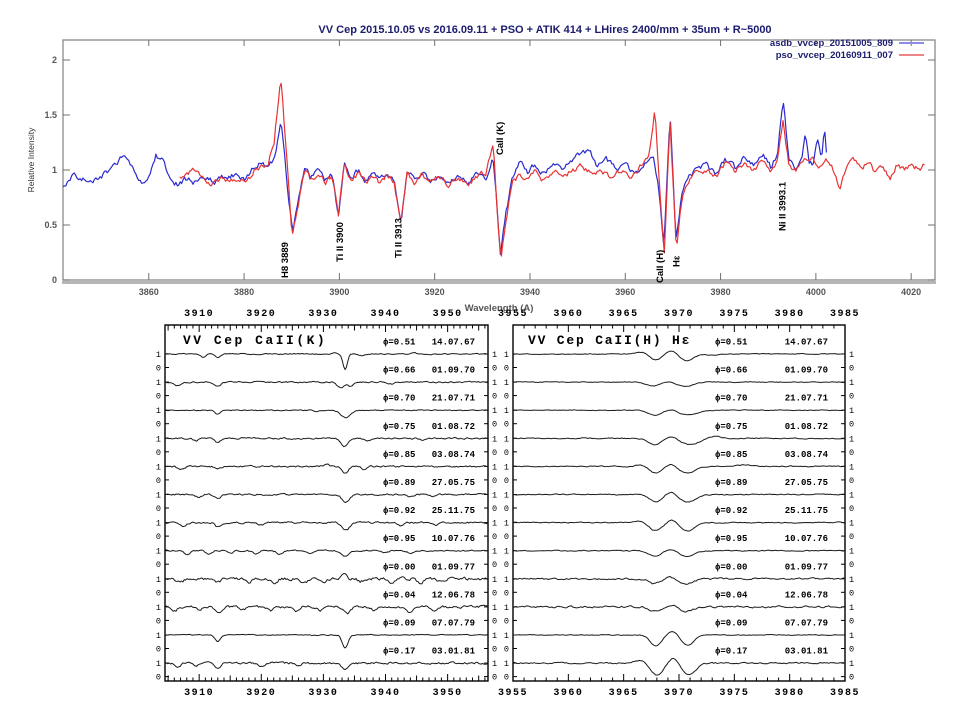 Image resolution: width=960 pixels, height=720 pixels. Describe the element at coordinates (50, 115) in the screenshot. I see `y-tick-label: 1.5` at that location.